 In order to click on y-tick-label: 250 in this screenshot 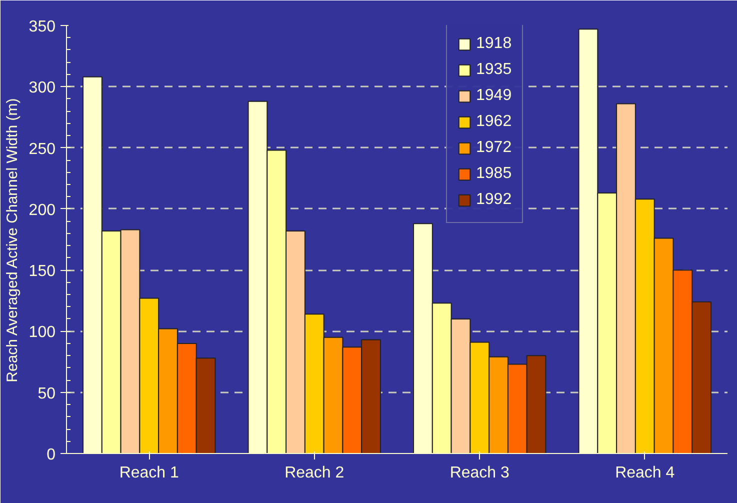, I will do `click(42, 149)`.